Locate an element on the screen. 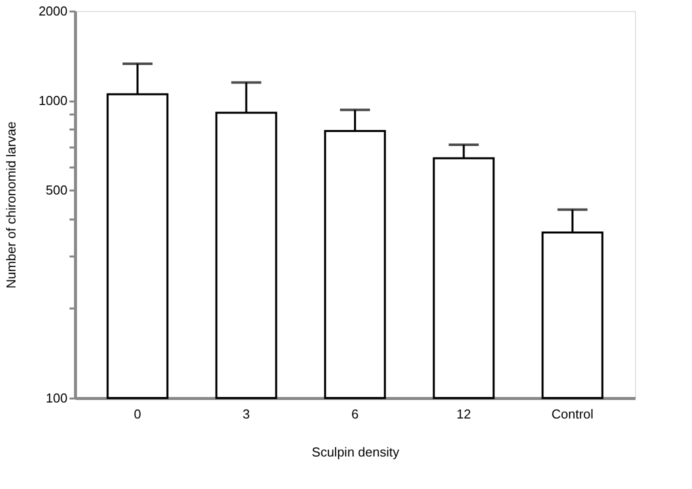 This screenshot has width=692, height=489. x-axis-title: Sculpin density is located at coordinates (356, 452).